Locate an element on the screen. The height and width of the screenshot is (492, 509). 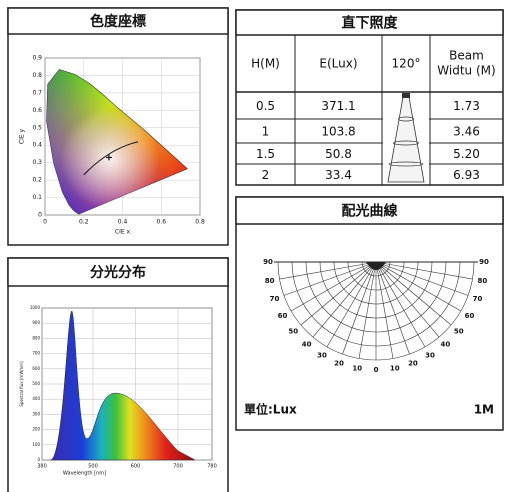
scale-label: 1M is located at coordinates (484, 410).